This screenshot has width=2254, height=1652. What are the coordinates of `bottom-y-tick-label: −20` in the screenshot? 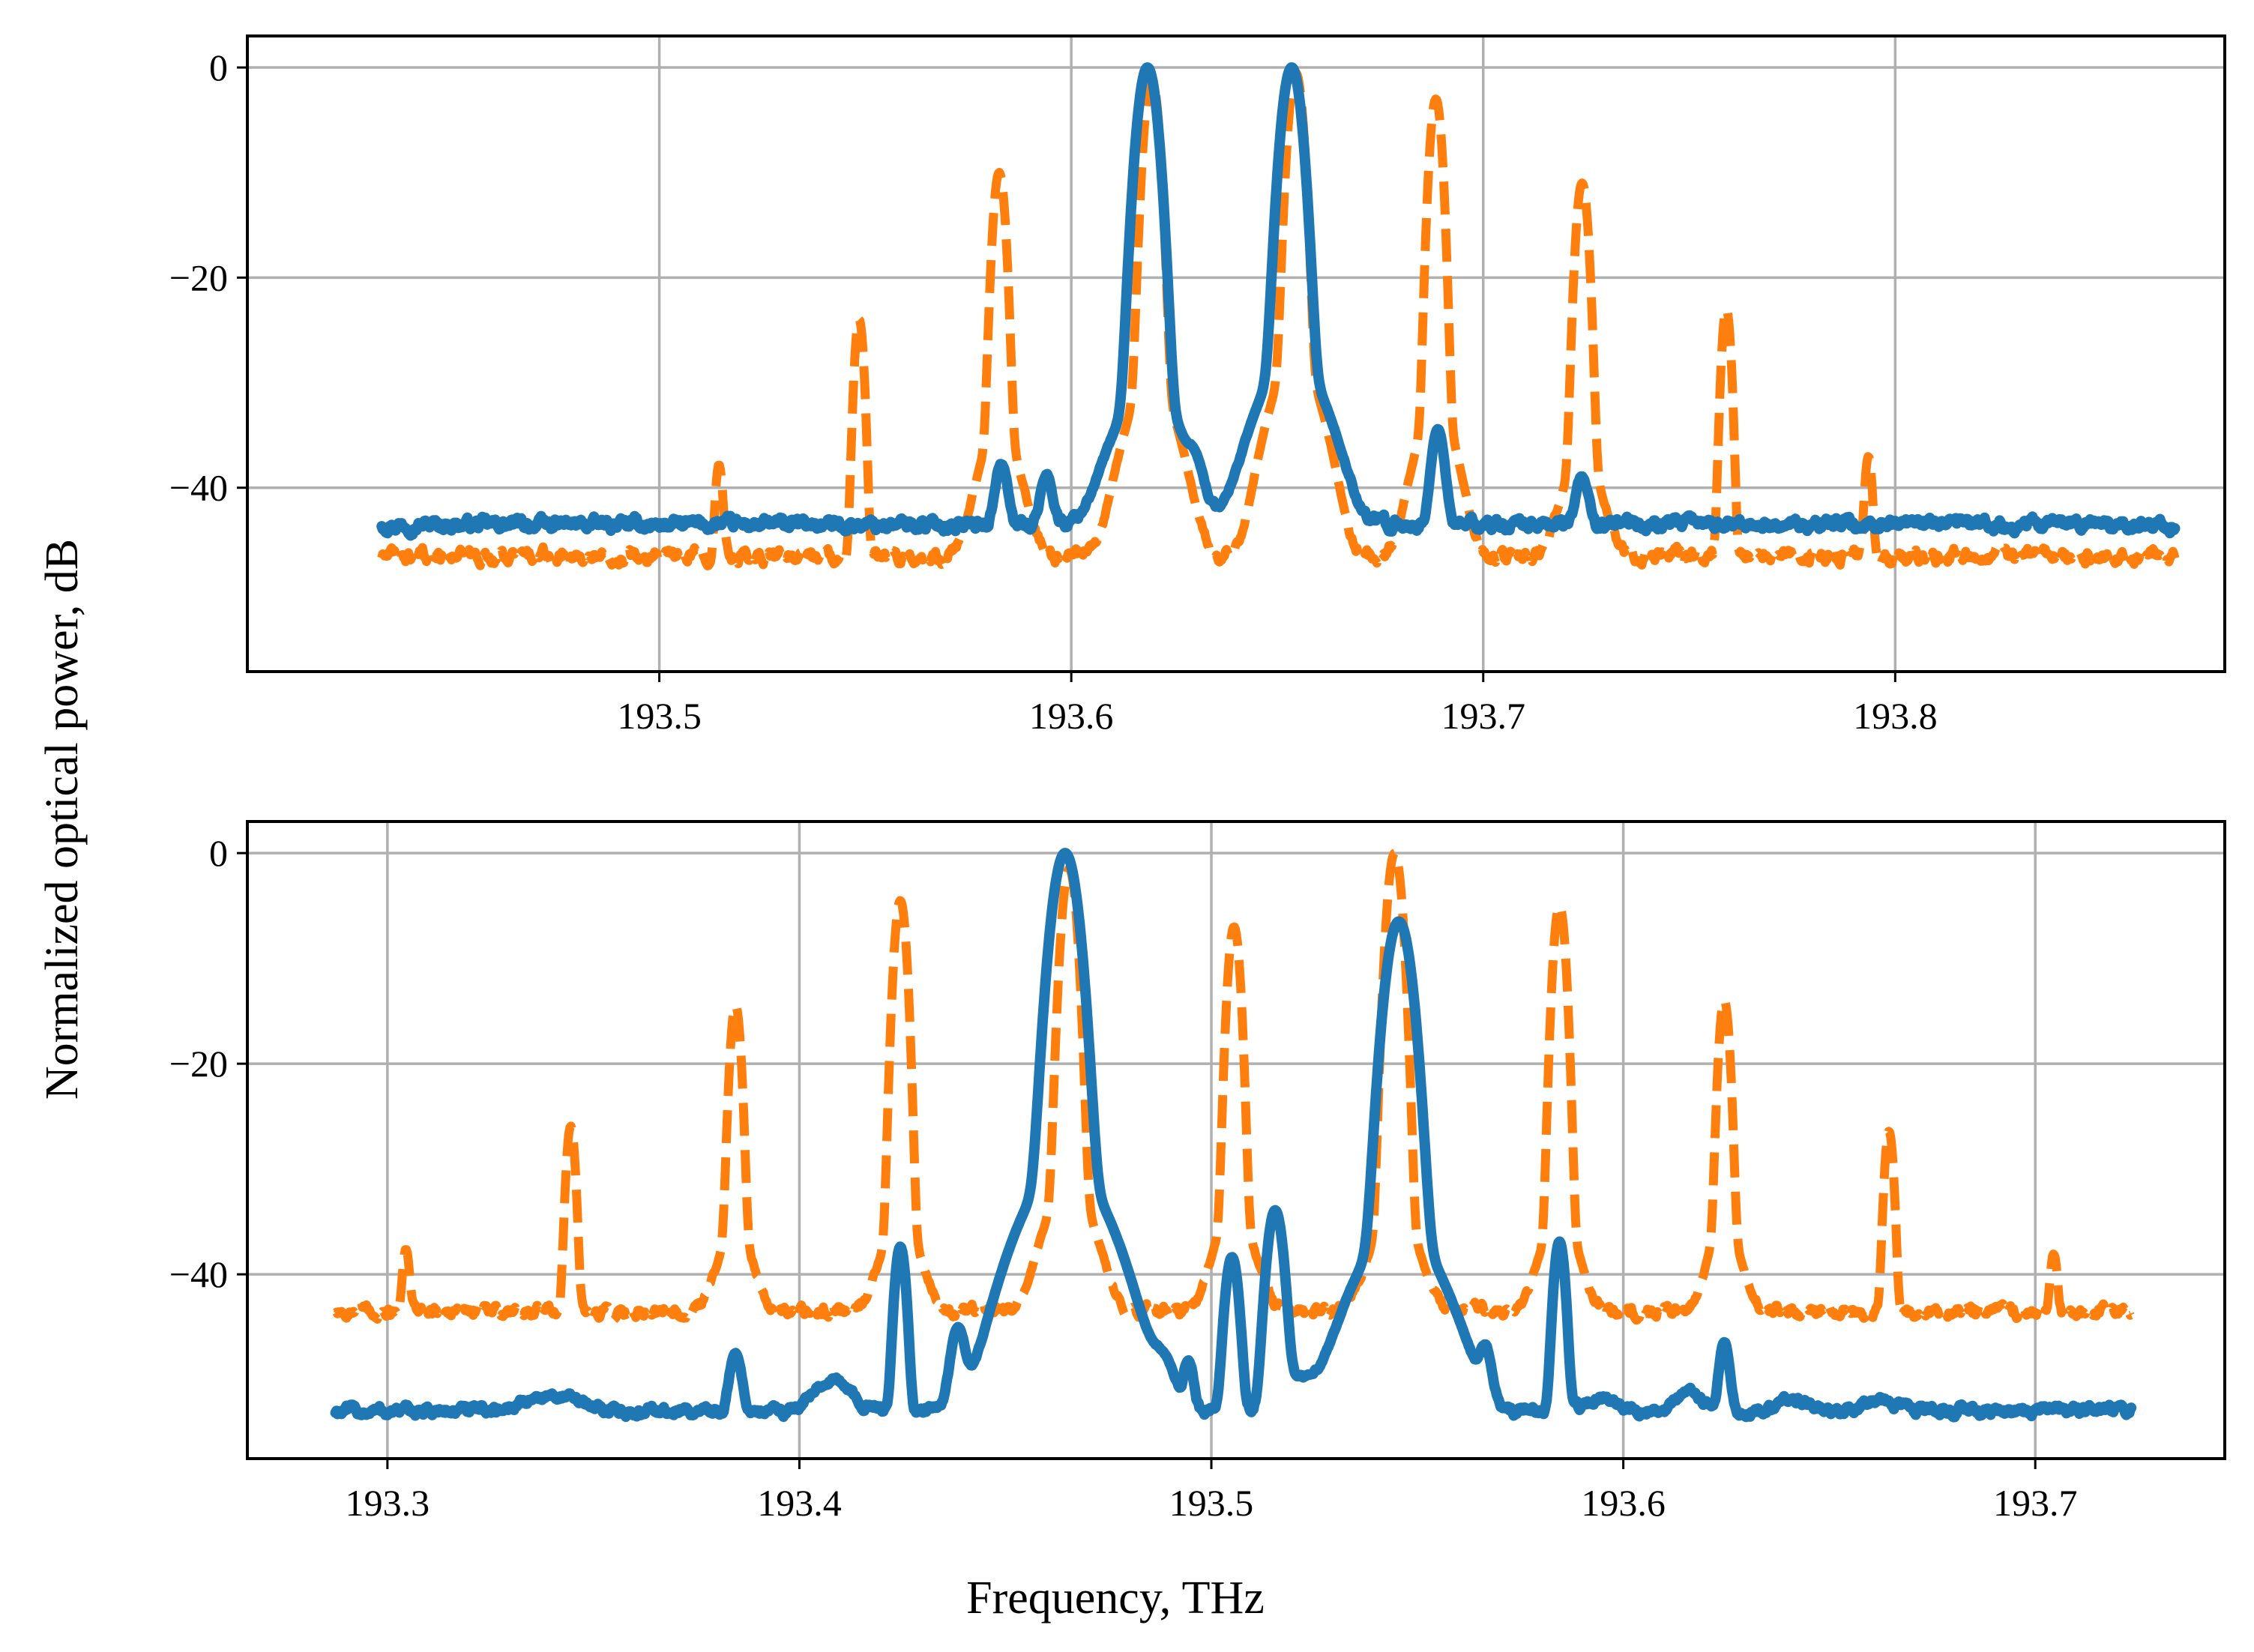 It's located at (198, 1064).